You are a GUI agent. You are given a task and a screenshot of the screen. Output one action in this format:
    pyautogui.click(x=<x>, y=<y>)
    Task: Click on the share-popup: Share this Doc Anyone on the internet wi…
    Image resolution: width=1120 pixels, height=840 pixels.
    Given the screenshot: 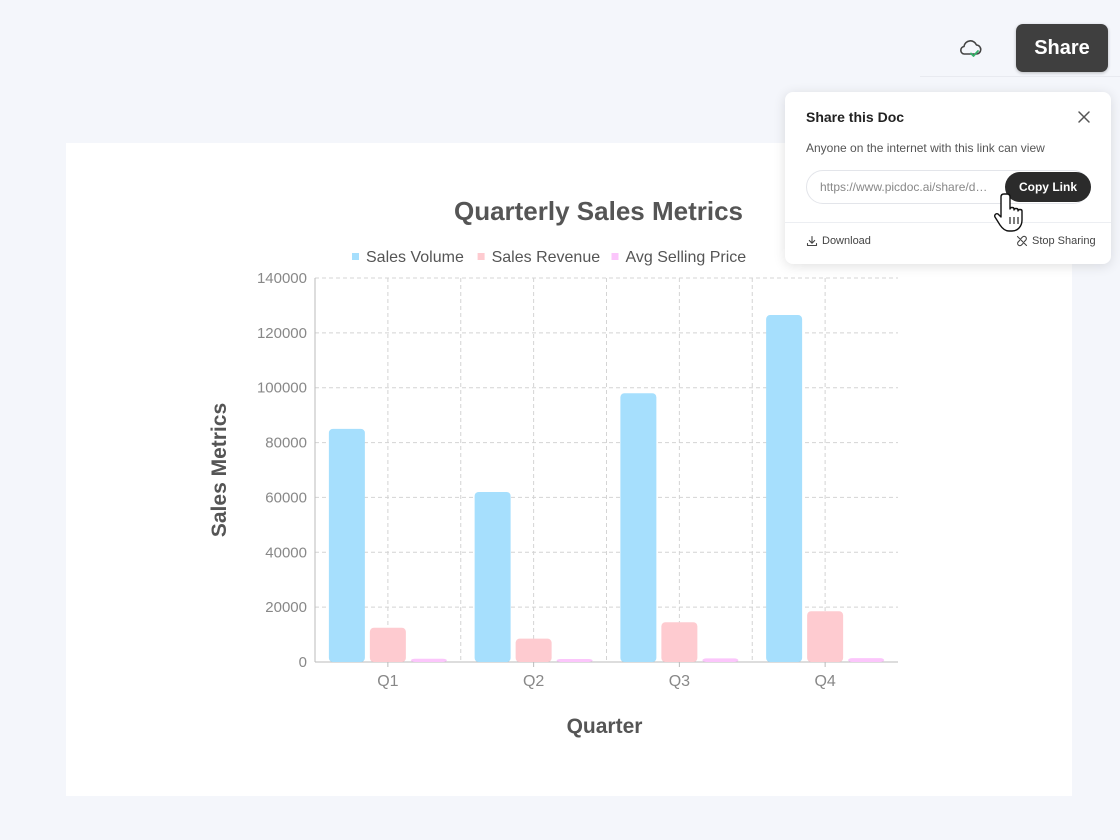 What is the action you would take?
    pyautogui.click(x=948, y=178)
    